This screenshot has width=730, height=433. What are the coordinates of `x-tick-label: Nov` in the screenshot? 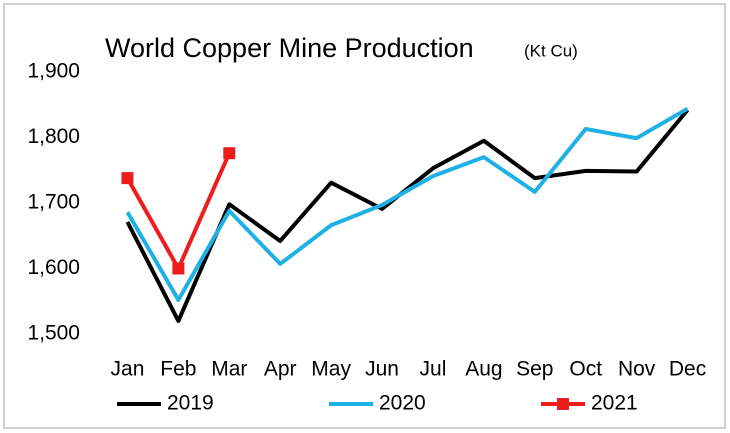 It's located at (637, 369).